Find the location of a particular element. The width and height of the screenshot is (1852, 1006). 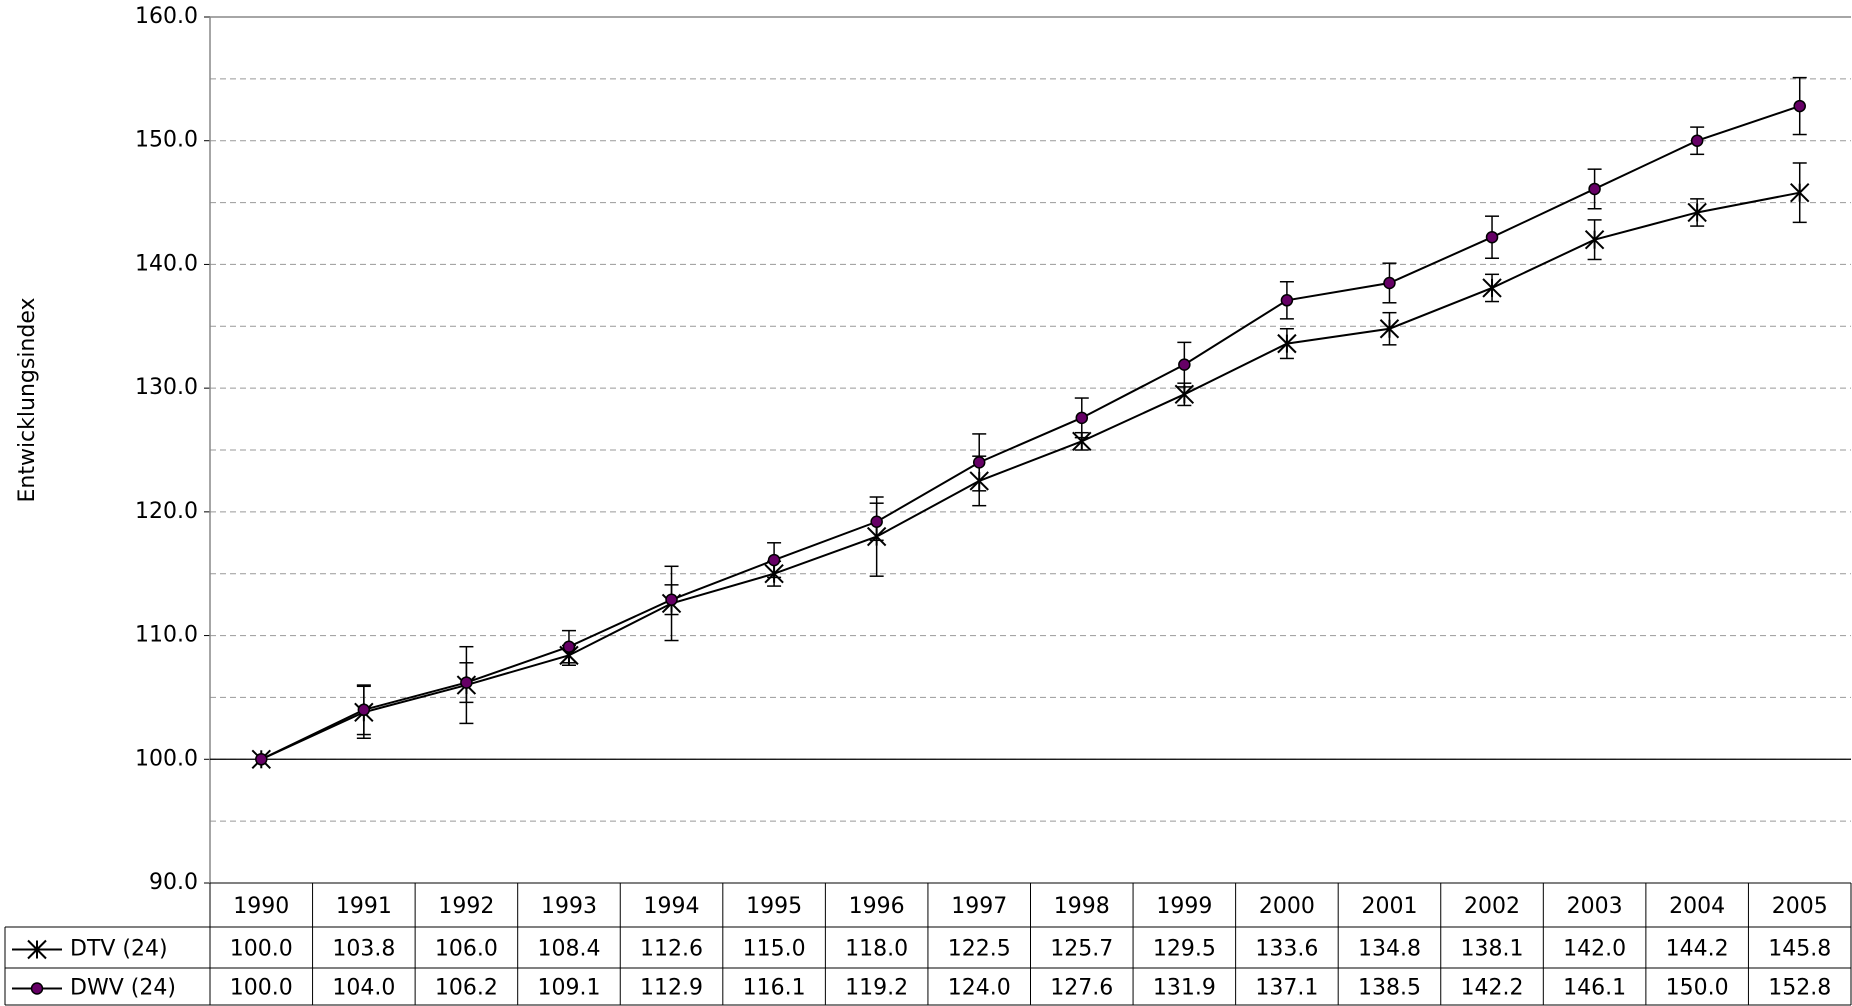

table-value: 103.8 is located at coordinates (363, 949).